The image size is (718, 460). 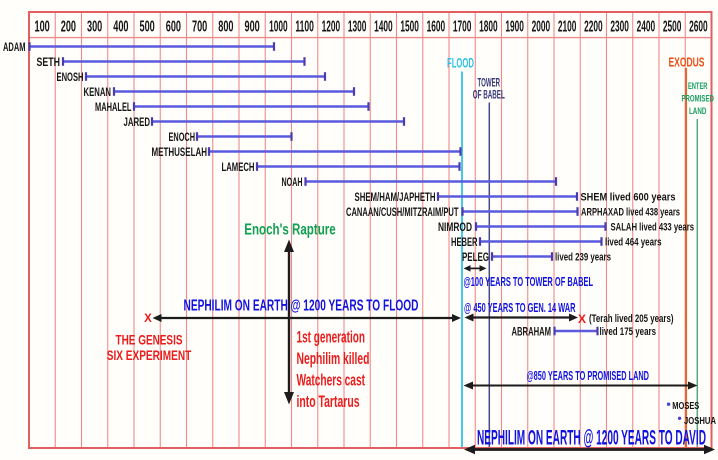 What do you see at coordinates (488, 27) in the screenshot?
I see `svg-text: 1800` at bounding box center [488, 27].